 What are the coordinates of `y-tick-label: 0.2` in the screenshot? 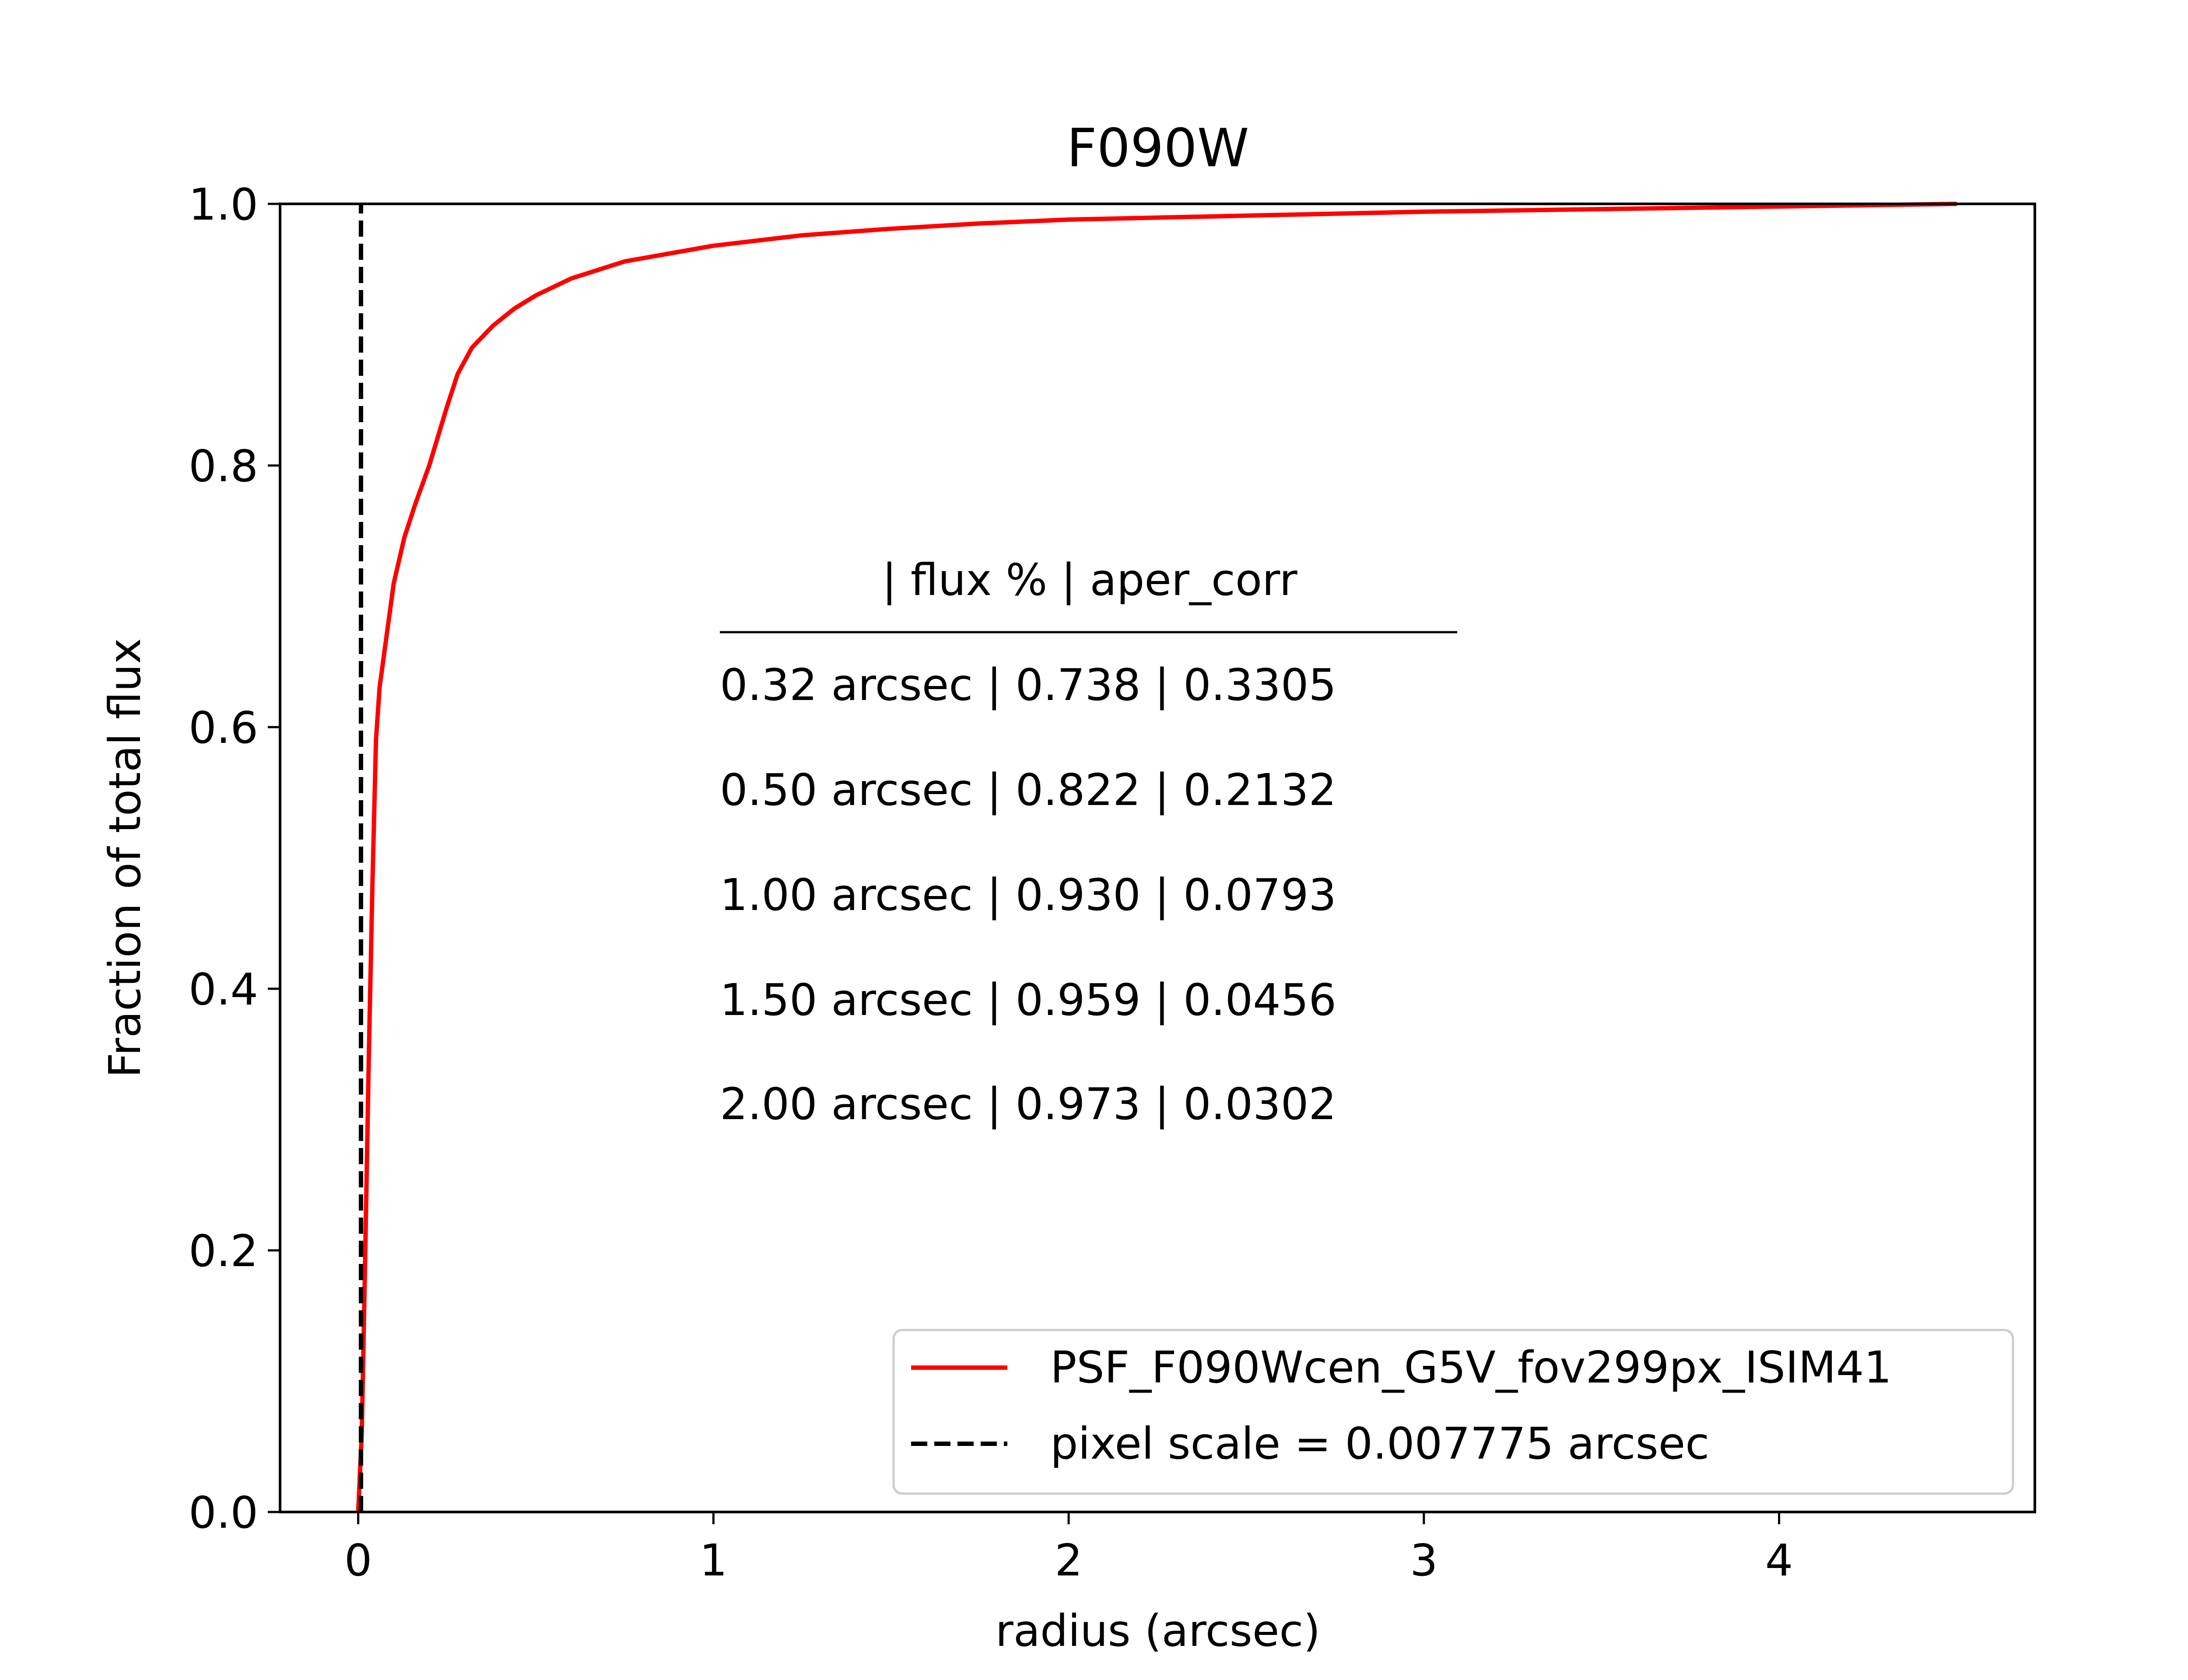 It's located at (223, 1251).